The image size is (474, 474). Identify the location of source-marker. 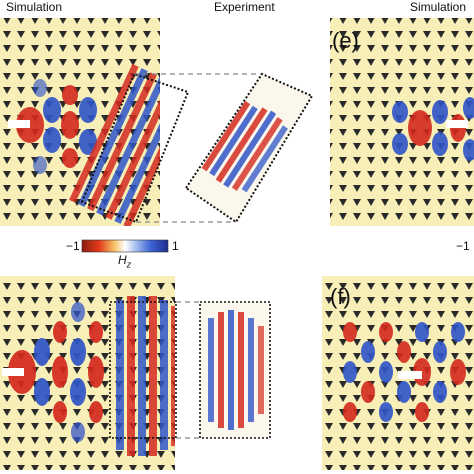
(19, 124).